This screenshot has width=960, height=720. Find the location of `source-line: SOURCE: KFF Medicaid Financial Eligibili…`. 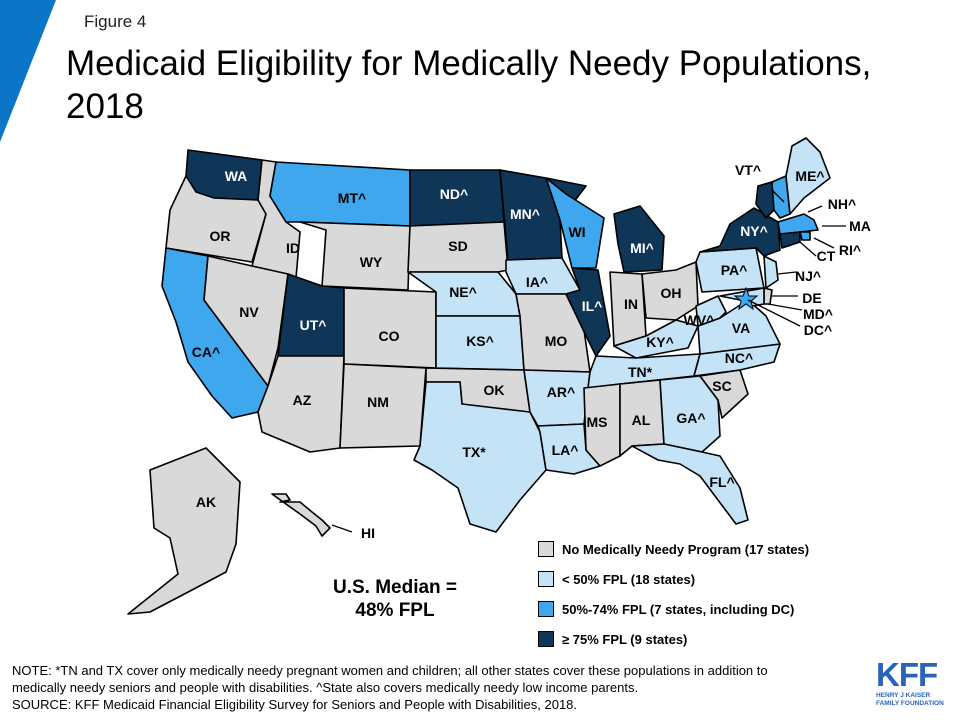

source-line: SOURCE: KFF Medicaid Financial Eligibili… is located at coordinates (295, 704).